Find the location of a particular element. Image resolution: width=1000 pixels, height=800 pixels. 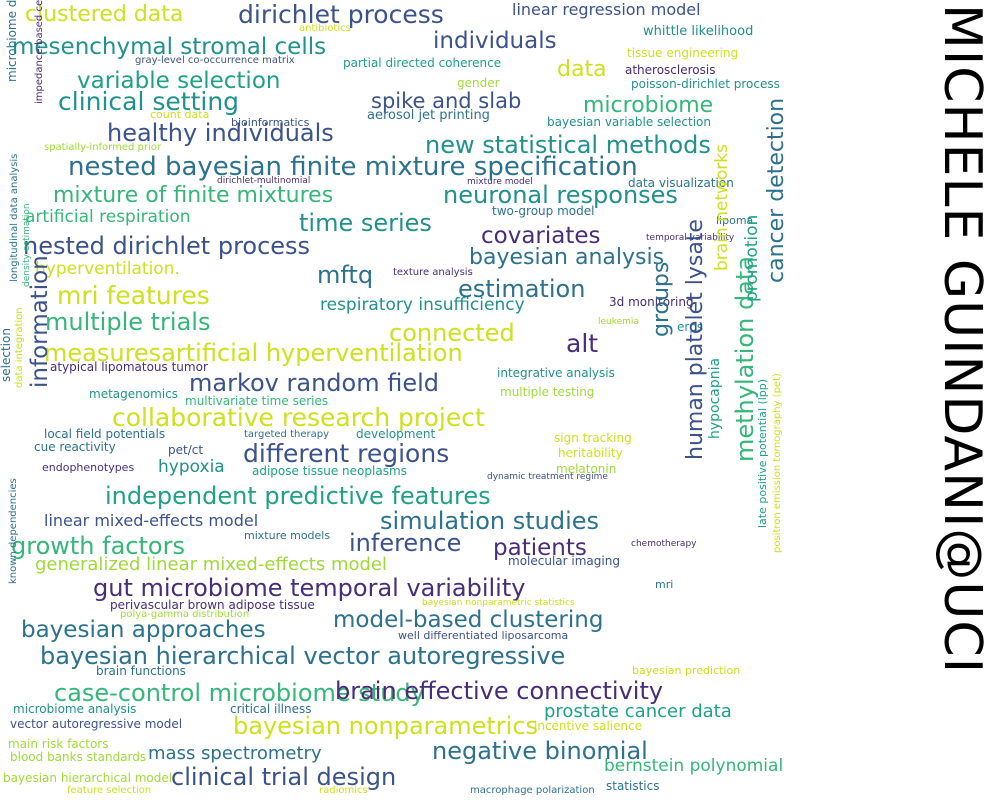

cloud-word: microbiome data is located at coordinates (12, 41).